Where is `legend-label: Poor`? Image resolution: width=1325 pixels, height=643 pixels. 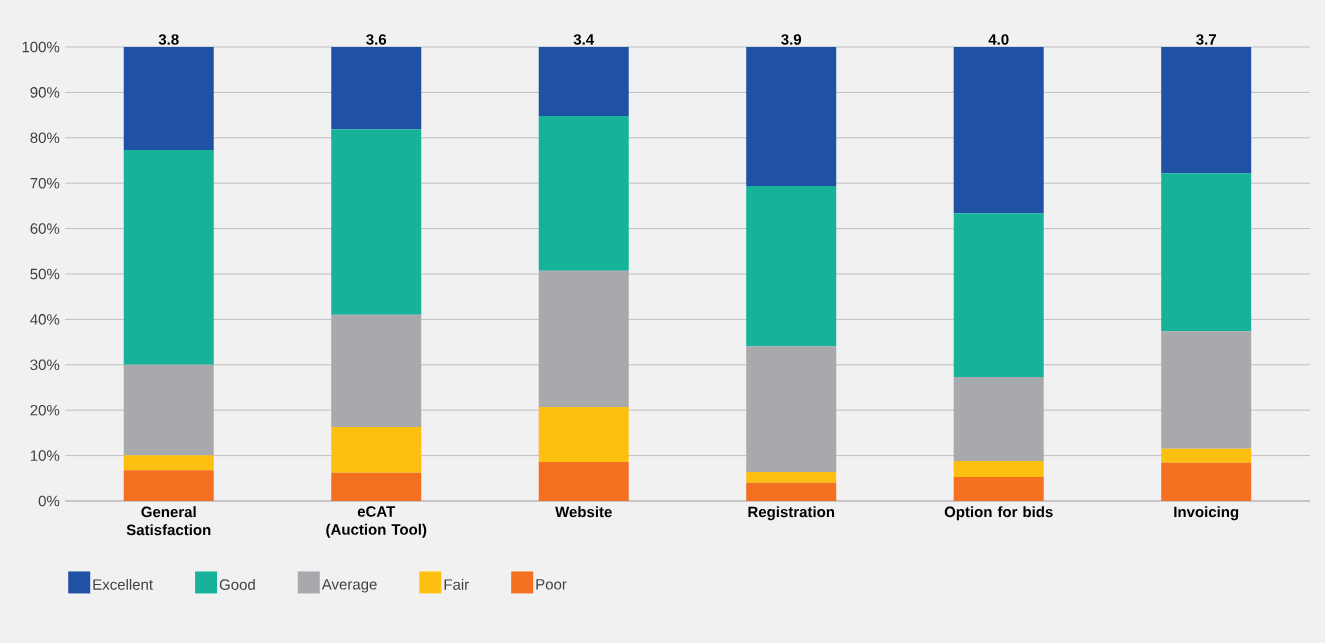
legend-label: Poor is located at coordinates (551, 584).